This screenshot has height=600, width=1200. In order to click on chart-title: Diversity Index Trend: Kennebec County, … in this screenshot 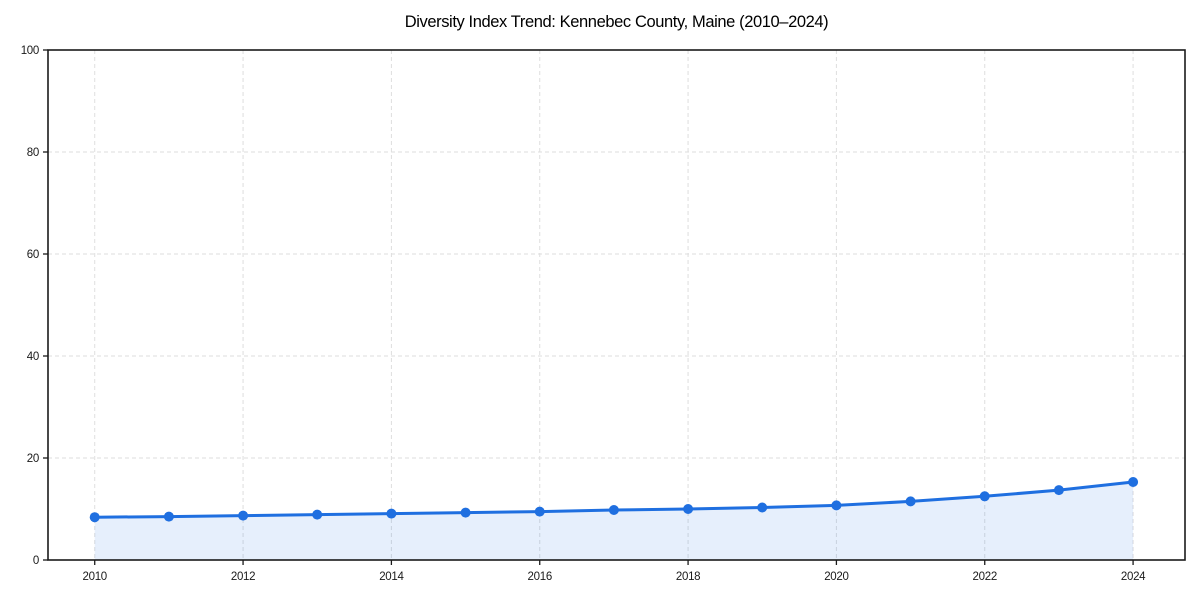, I will do `click(616, 22)`.